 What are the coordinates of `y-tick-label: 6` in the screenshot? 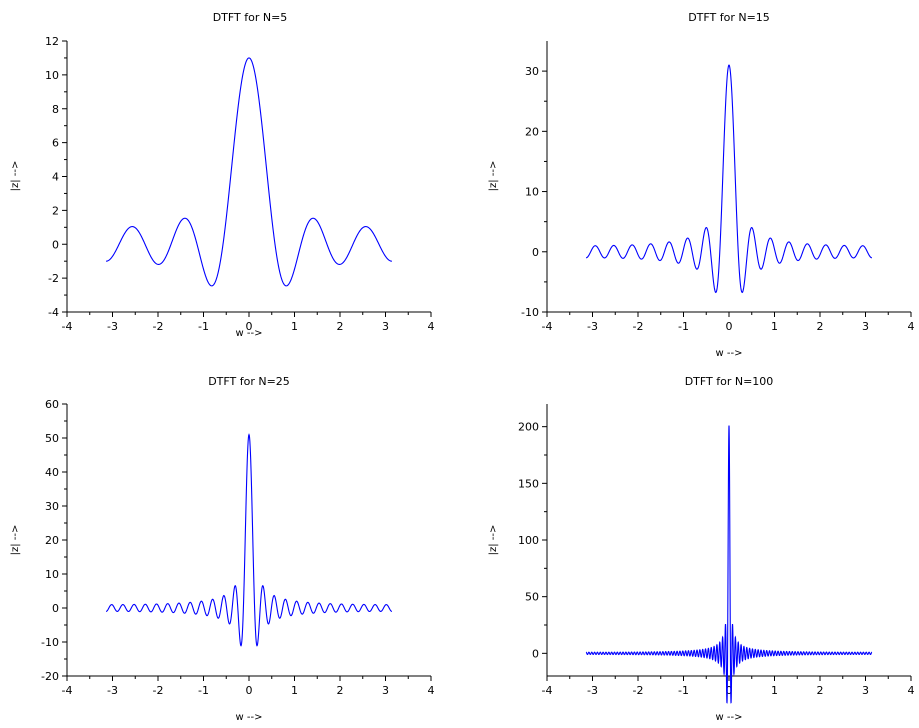 It's located at (55, 143).